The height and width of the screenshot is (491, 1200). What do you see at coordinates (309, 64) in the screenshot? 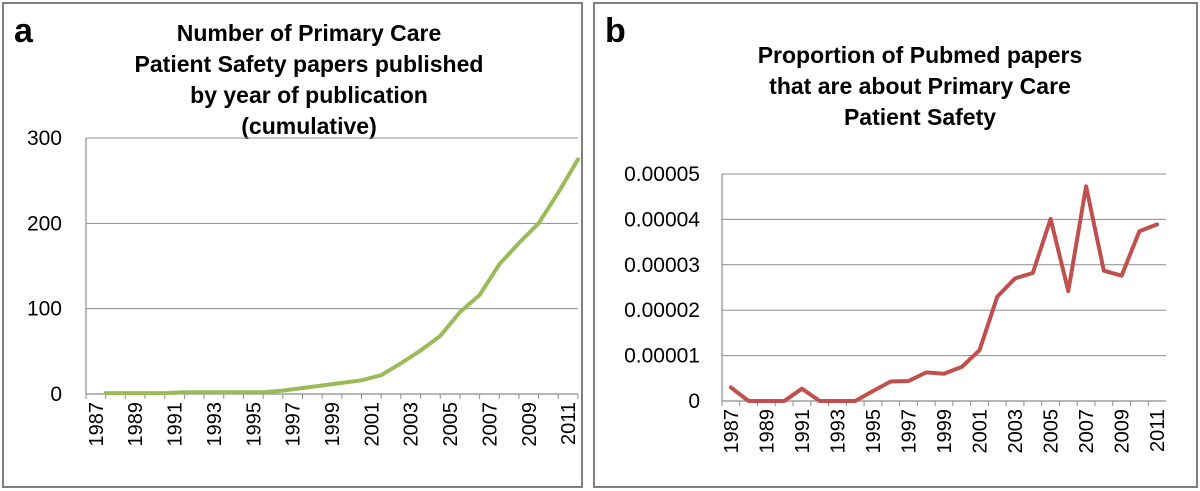
I see `chart-title-a-line: Patient Safety papers published` at bounding box center [309, 64].